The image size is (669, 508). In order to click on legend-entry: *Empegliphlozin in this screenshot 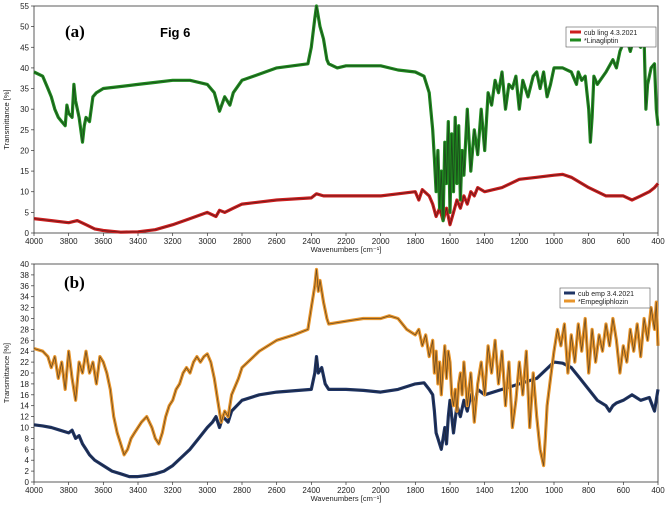, I will do `click(603, 302)`.